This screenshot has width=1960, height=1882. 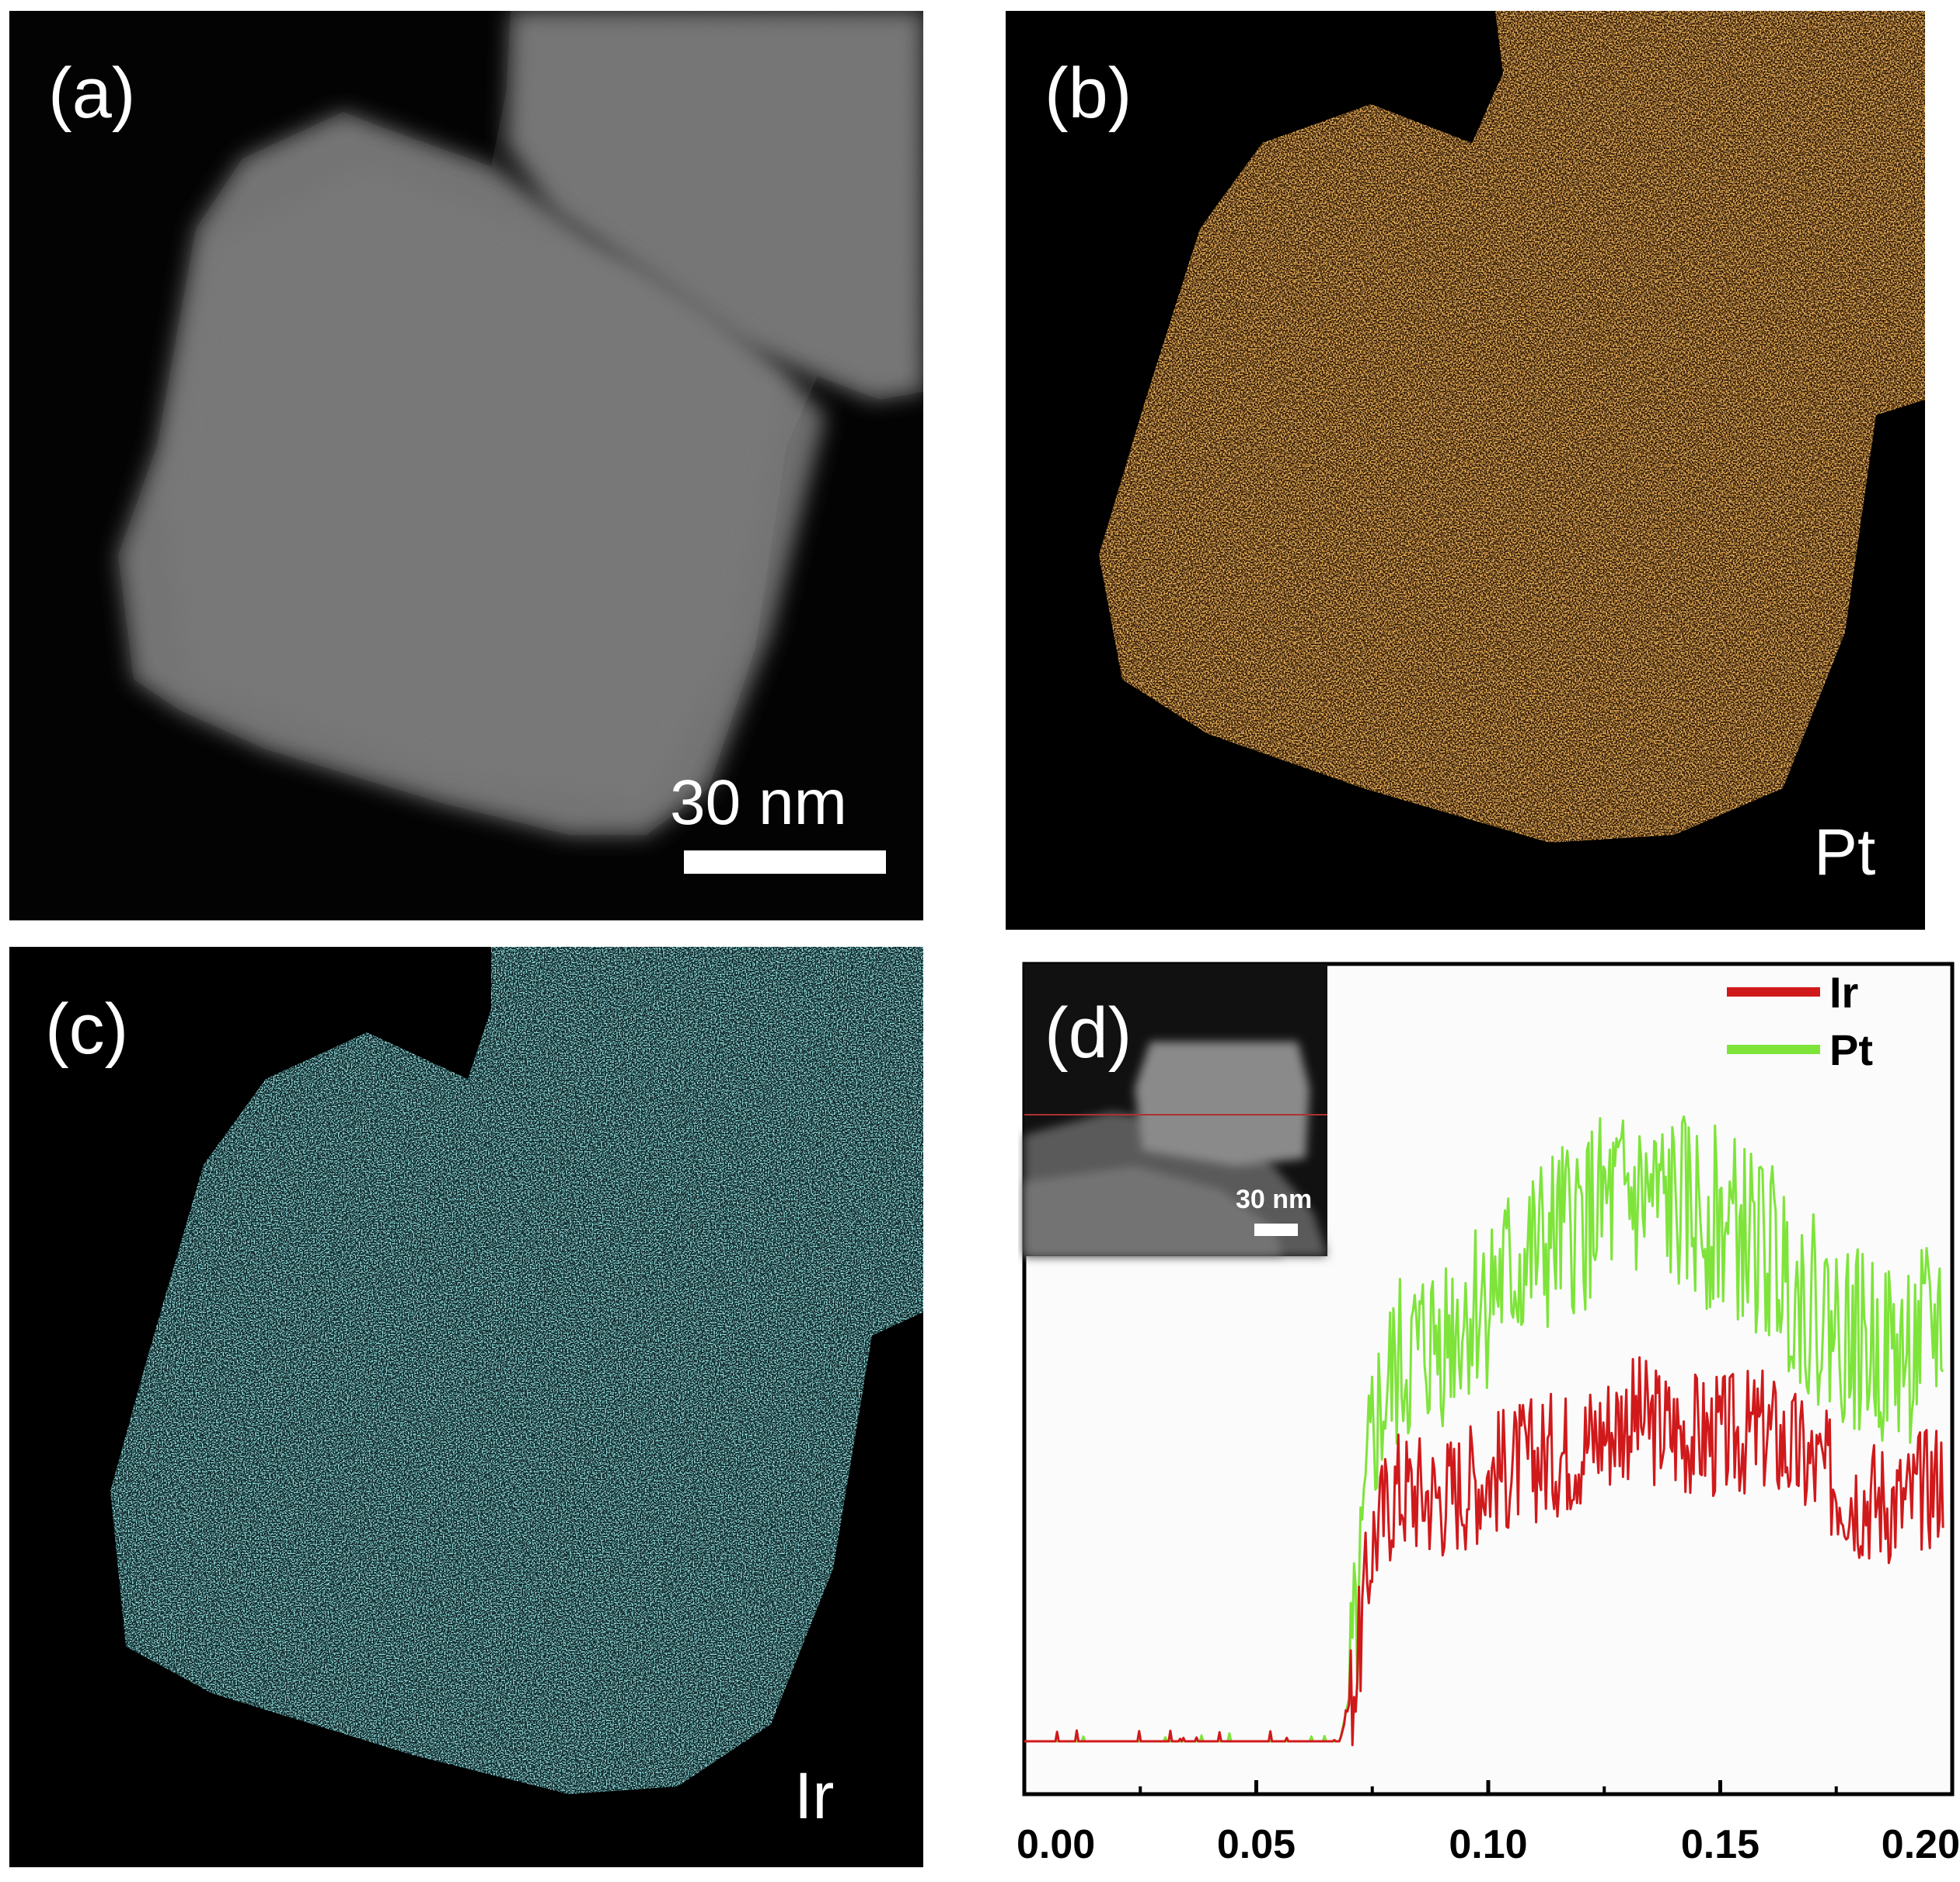 What do you see at coordinates (1488, 1845) in the screenshot?
I see `x-tick-label: 0.10` at bounding box center [1488, 1845].